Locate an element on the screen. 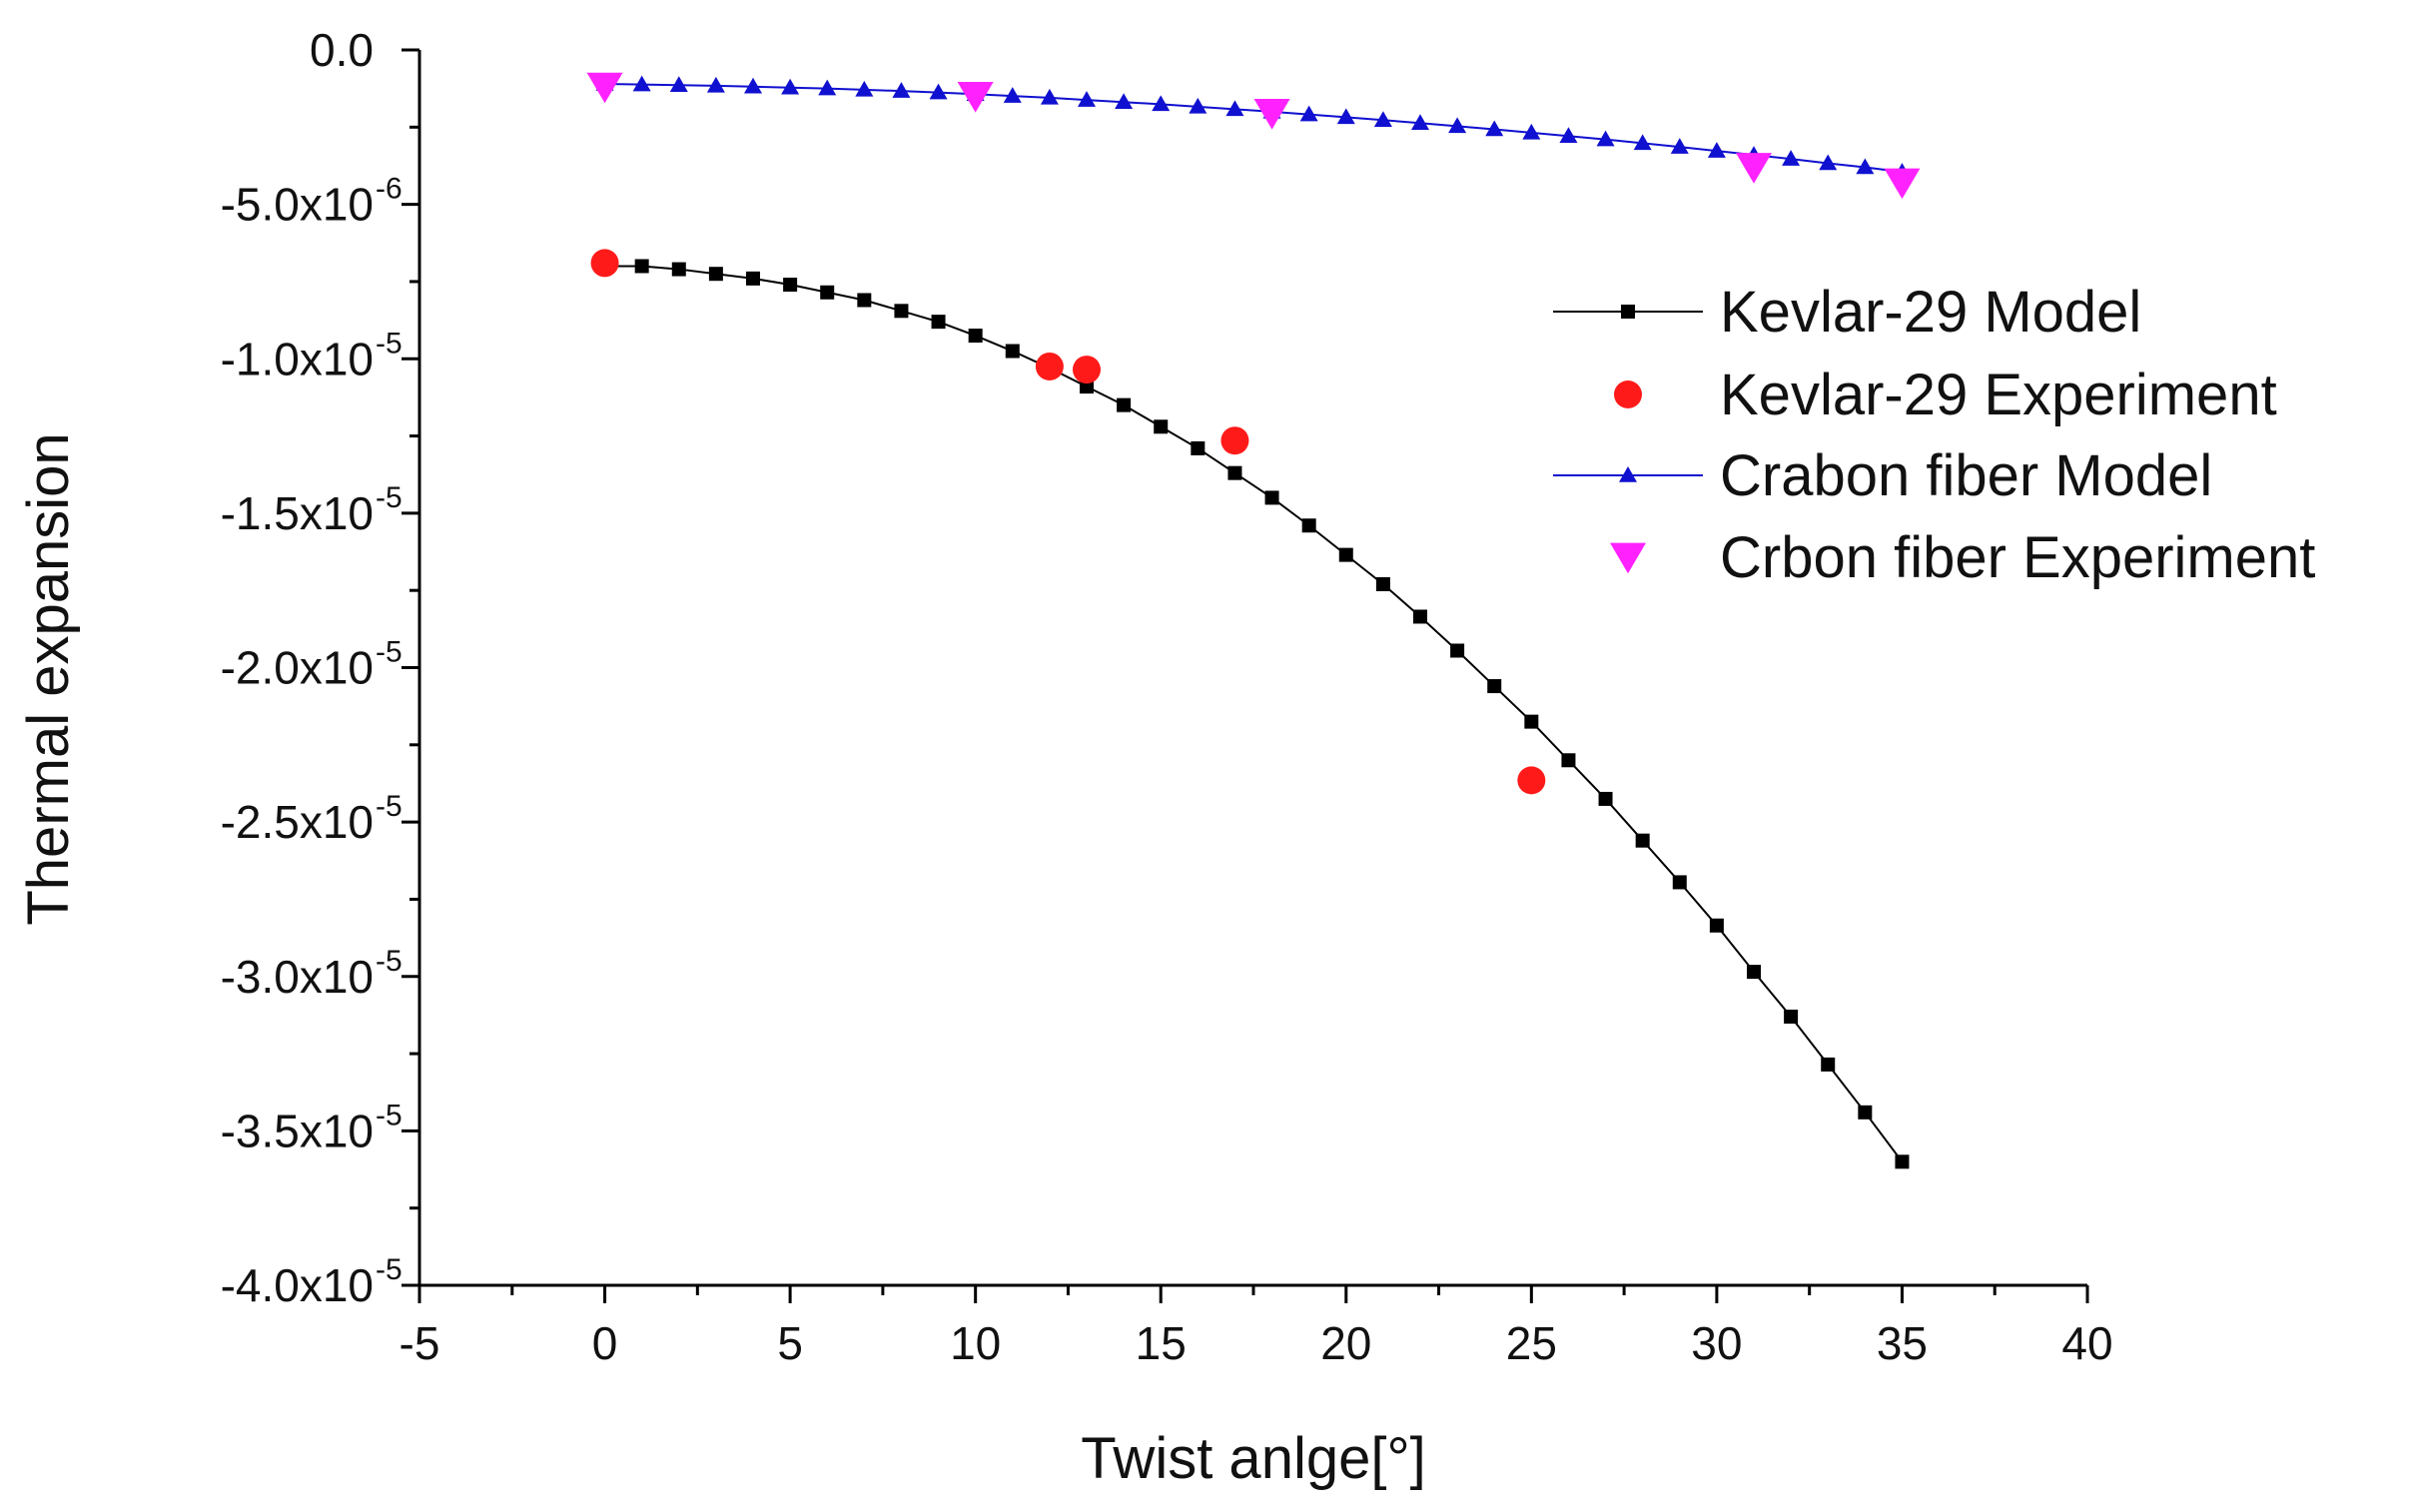 The image size is (2410, 1512). x-tick-label: 40 is located at coordinates (2086, 1343).